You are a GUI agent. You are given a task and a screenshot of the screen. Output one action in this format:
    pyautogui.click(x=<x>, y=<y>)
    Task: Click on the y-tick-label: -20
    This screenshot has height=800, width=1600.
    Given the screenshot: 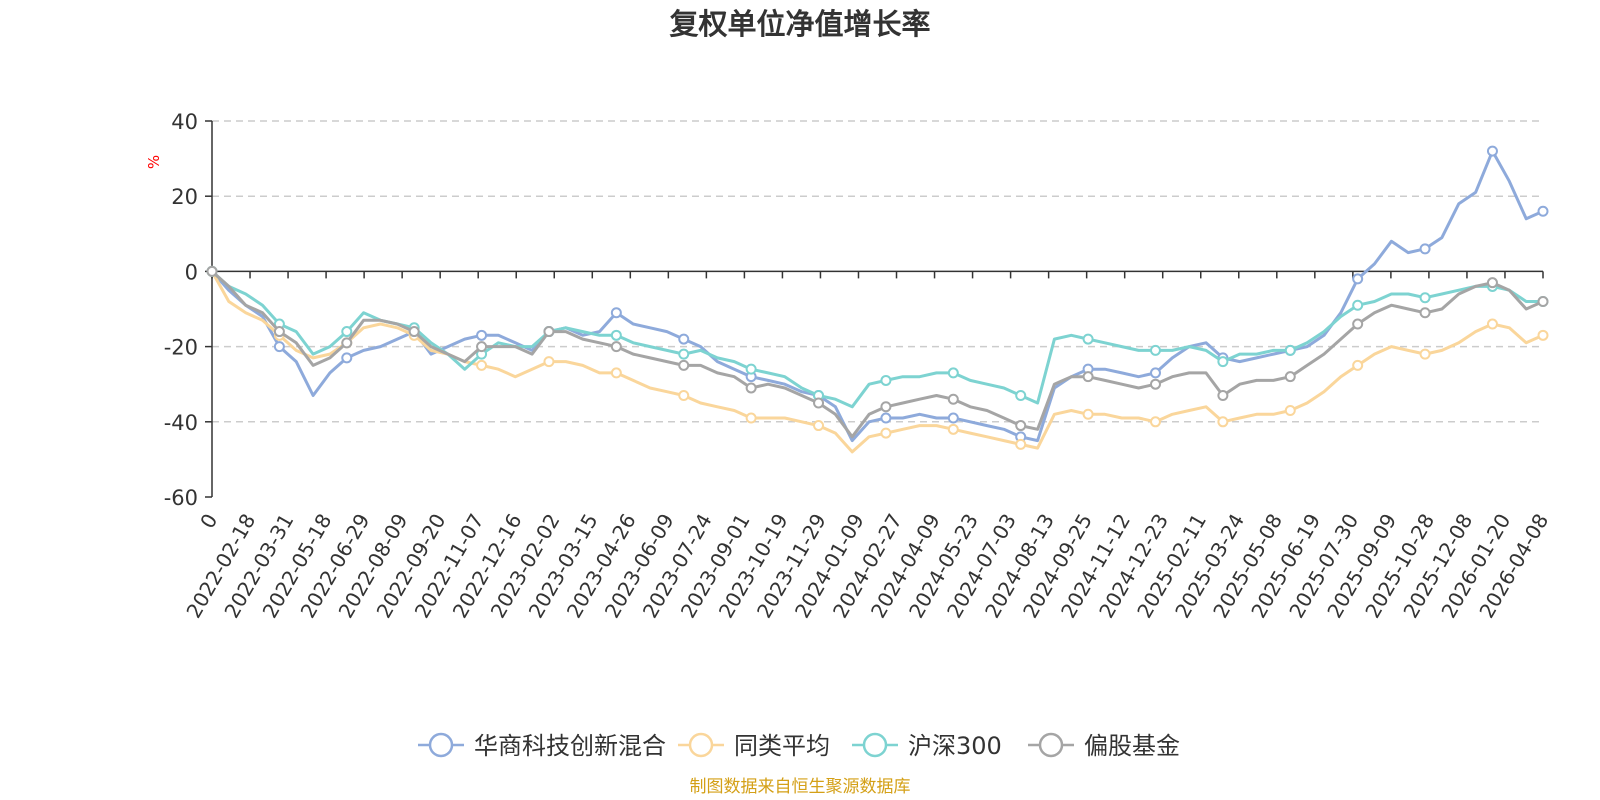 What is the action you would take?
    pyautogui.click(x=181, y=348)
    